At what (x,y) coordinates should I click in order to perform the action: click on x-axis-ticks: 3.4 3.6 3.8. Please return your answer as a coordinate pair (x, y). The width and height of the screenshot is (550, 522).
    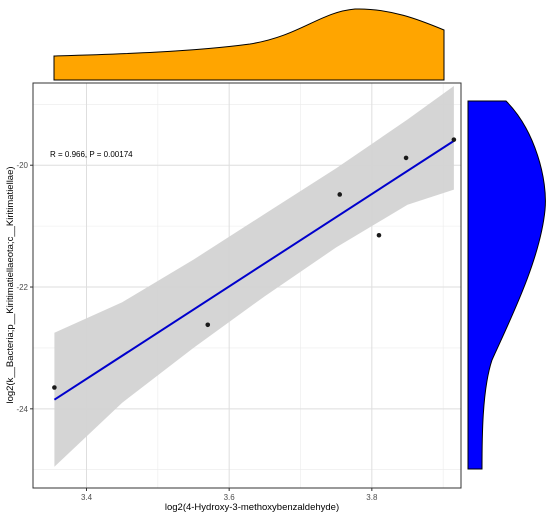
    Looking at the image, I should click on (229, 495).